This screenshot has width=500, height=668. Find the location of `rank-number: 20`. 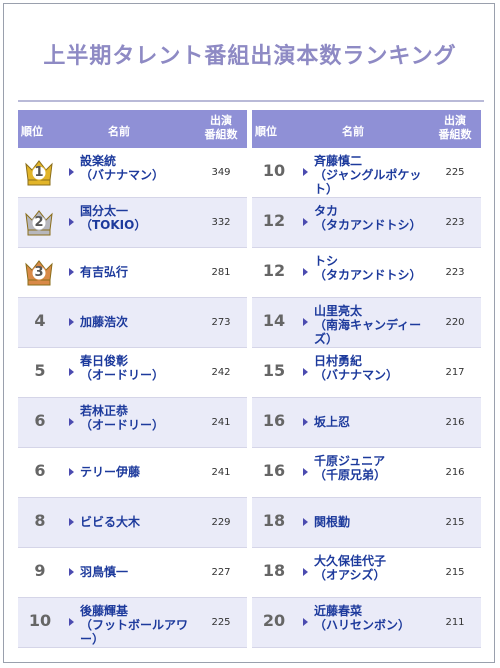

rank-number: 20 is located at coordinates (274, 620).